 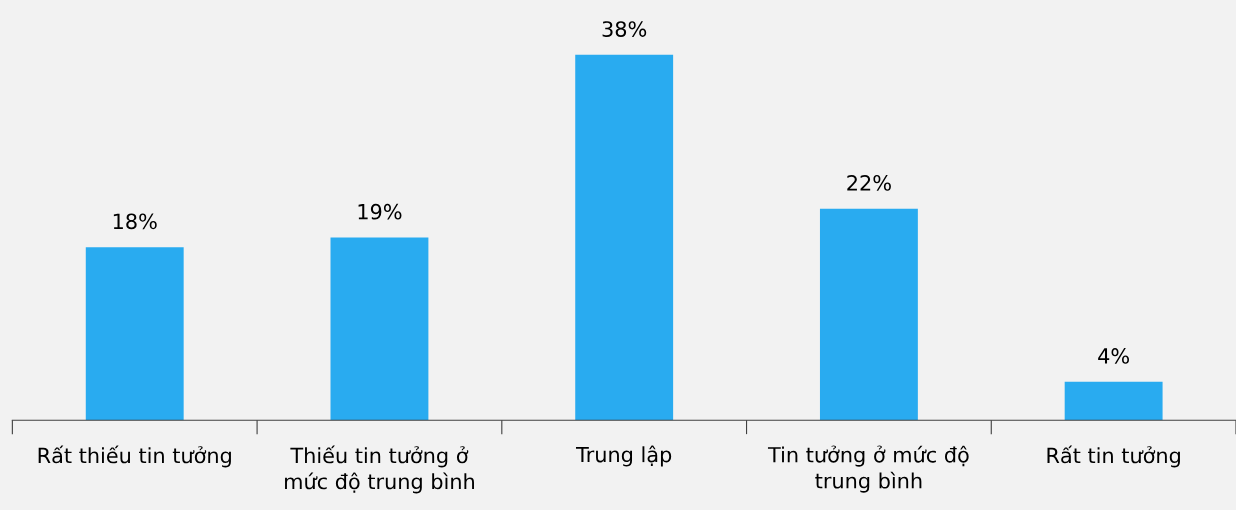 What do you see at coordinates (868, 469) in the screenshot?
I see `x-tick-label: Tin tưởng ở mức độ trung bình` at bounding box center [868, 469].